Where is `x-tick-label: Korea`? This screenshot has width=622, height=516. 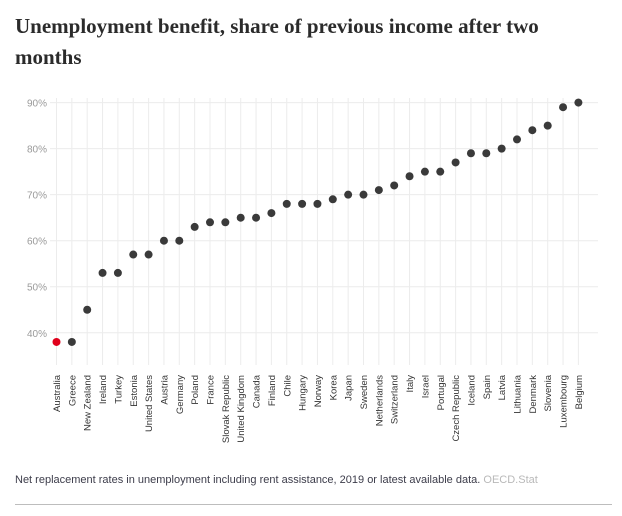 x-tick-label: Korea is located at coordinates (333, 387).